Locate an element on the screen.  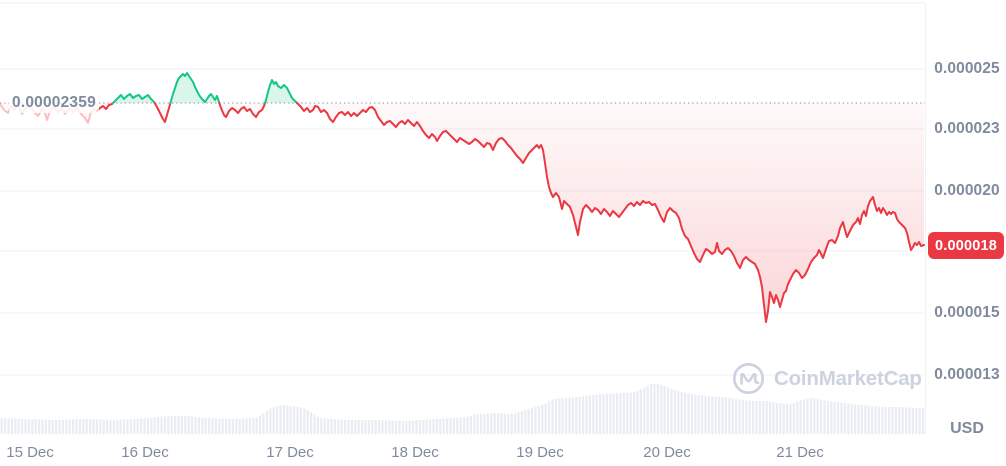
current-price-badge: 0.000018 is located at coordinates (966, 245).